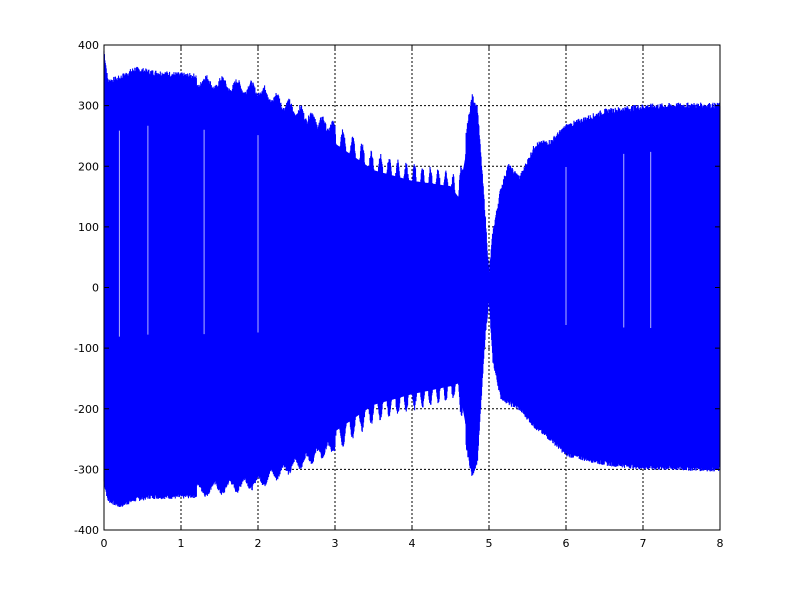 Image resolution: width=800 pixels, height=600 pixels. I want to click on y-tick-label: 200, so click(88, 166).